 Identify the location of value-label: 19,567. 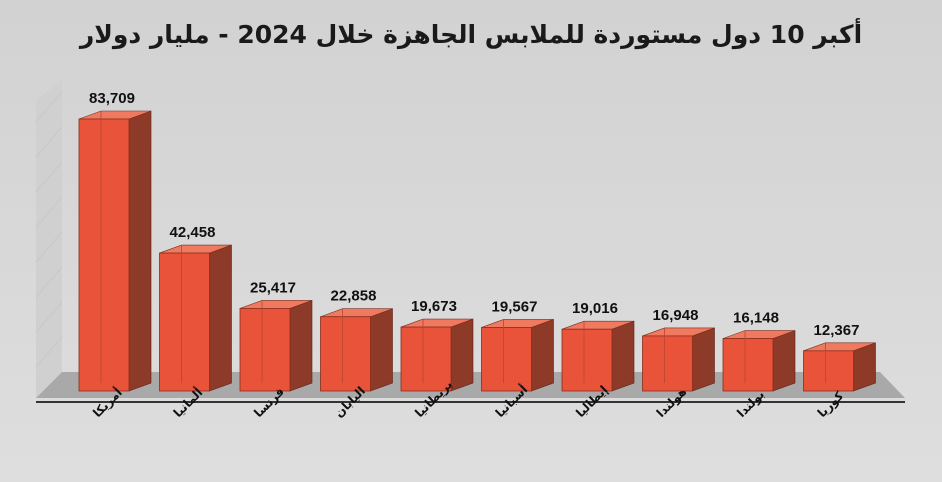
(515, 306).